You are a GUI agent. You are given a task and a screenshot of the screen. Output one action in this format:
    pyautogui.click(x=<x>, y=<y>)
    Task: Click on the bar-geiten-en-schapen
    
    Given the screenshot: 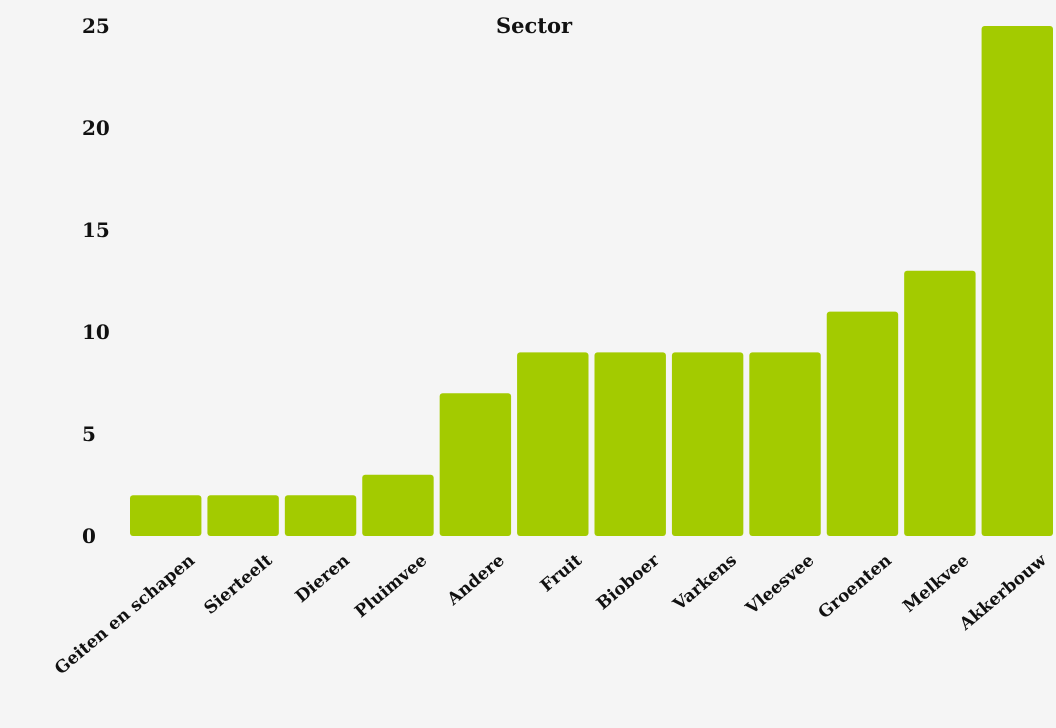 What is the action you would take?
    pyautogui.click(x=166, y=515)
    